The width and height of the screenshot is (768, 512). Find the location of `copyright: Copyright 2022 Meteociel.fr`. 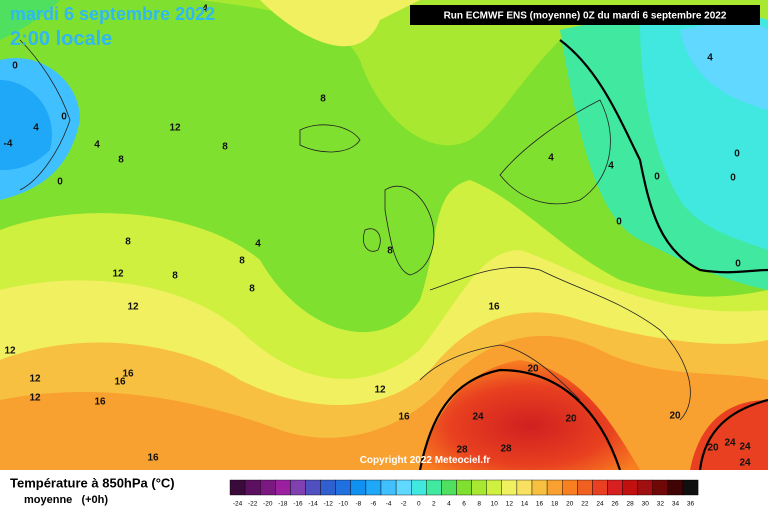

copyright: Copyright 2022 Meteociel.fr is located at coordinates (425, 460).